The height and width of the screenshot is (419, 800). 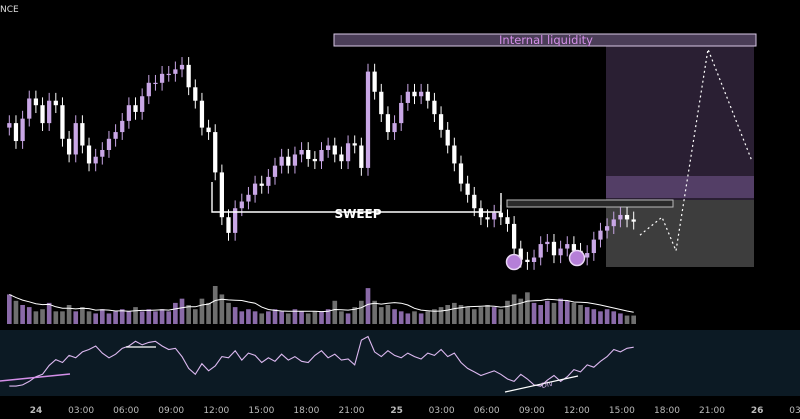 I want to click on equal-lows-box, so click(x=590, y=203).